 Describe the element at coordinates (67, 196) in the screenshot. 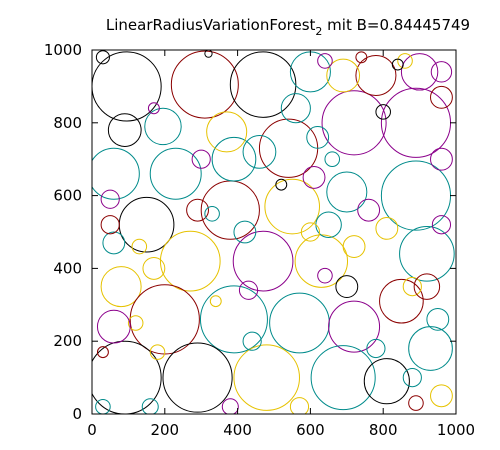

I see `y-tick-label-600: 600` at that location.